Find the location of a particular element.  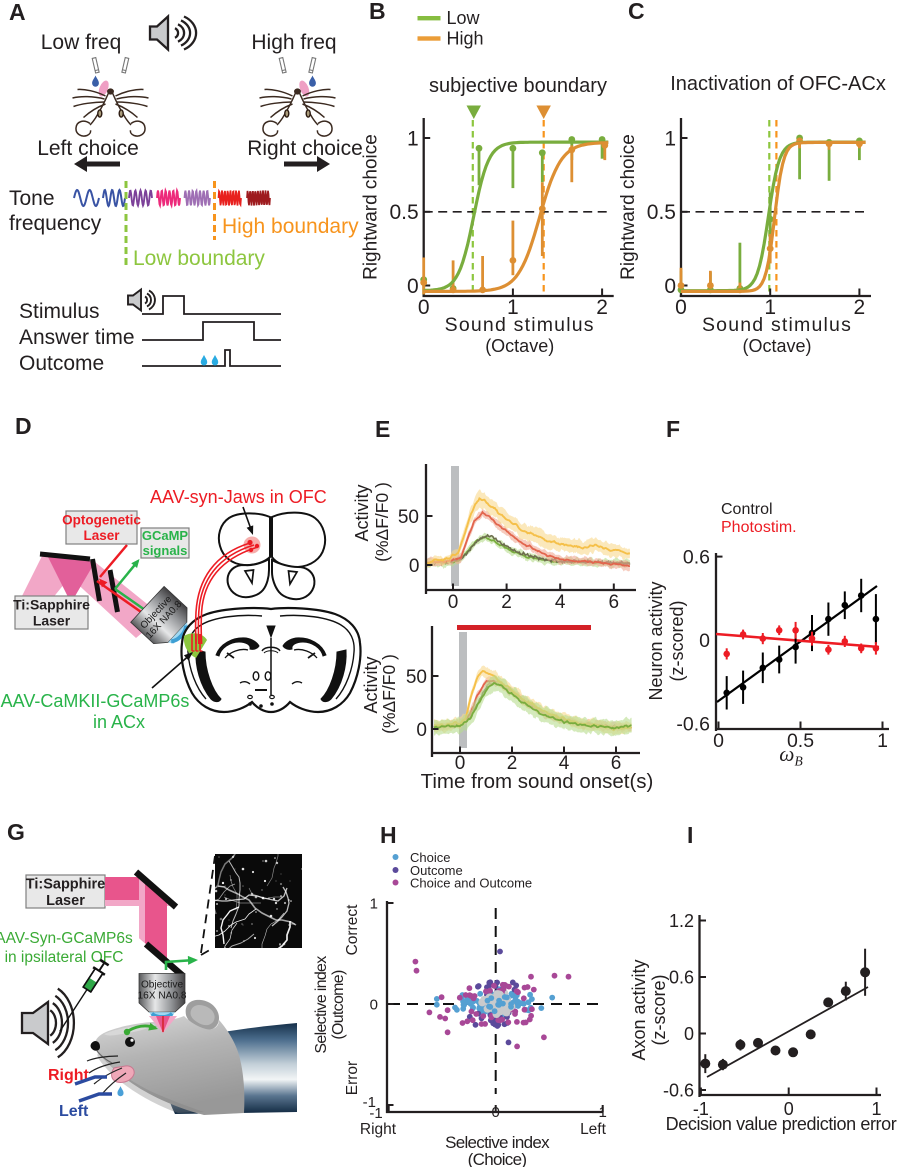

svg-text: AAV-CaMKII-GCaMP6s is located at coordinates (95, 701).